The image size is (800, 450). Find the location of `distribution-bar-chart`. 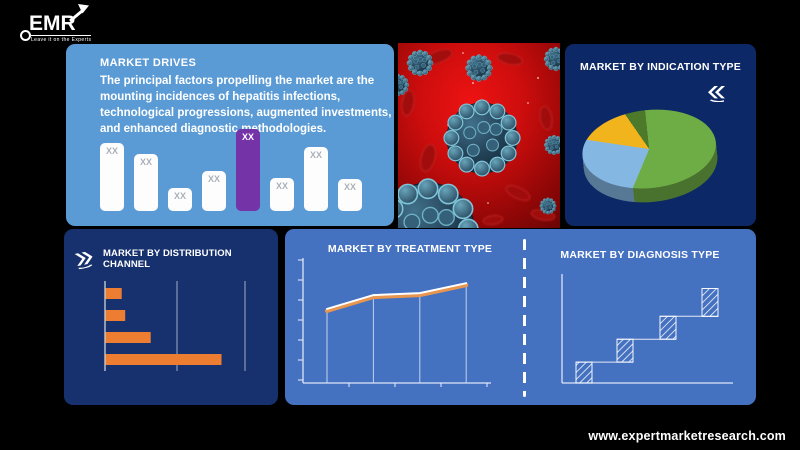

distribution-bar-chart is located at coordinates (175, 326).